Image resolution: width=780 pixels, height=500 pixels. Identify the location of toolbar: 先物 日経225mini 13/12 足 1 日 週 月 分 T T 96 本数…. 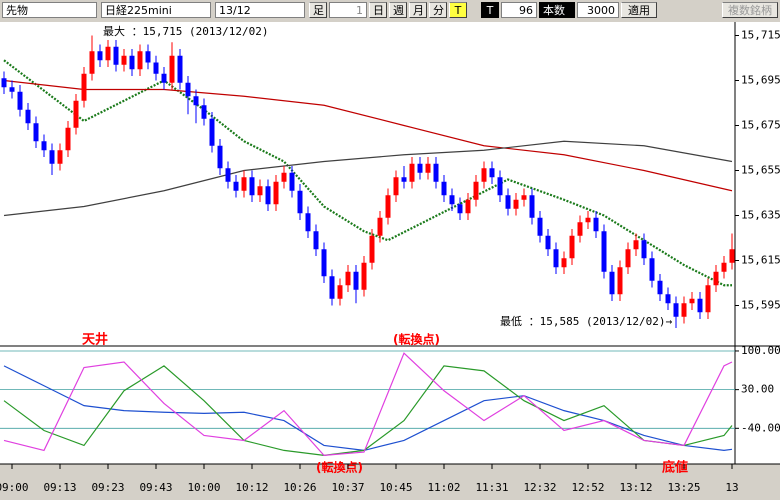
(390, 11).